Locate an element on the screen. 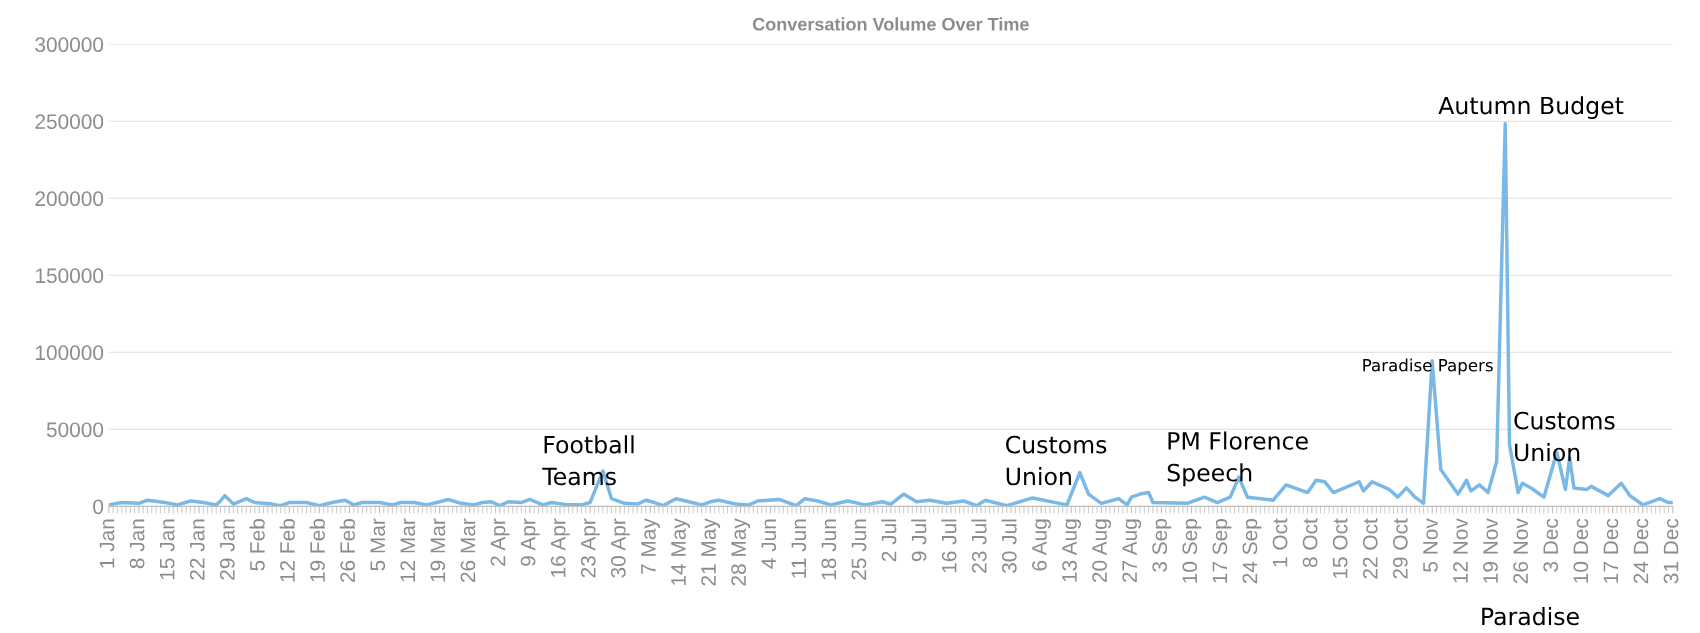 The height and width of the screenshot is (633, 1700). x-tick-label: 22 Jan is located at coordinates (197, 549).